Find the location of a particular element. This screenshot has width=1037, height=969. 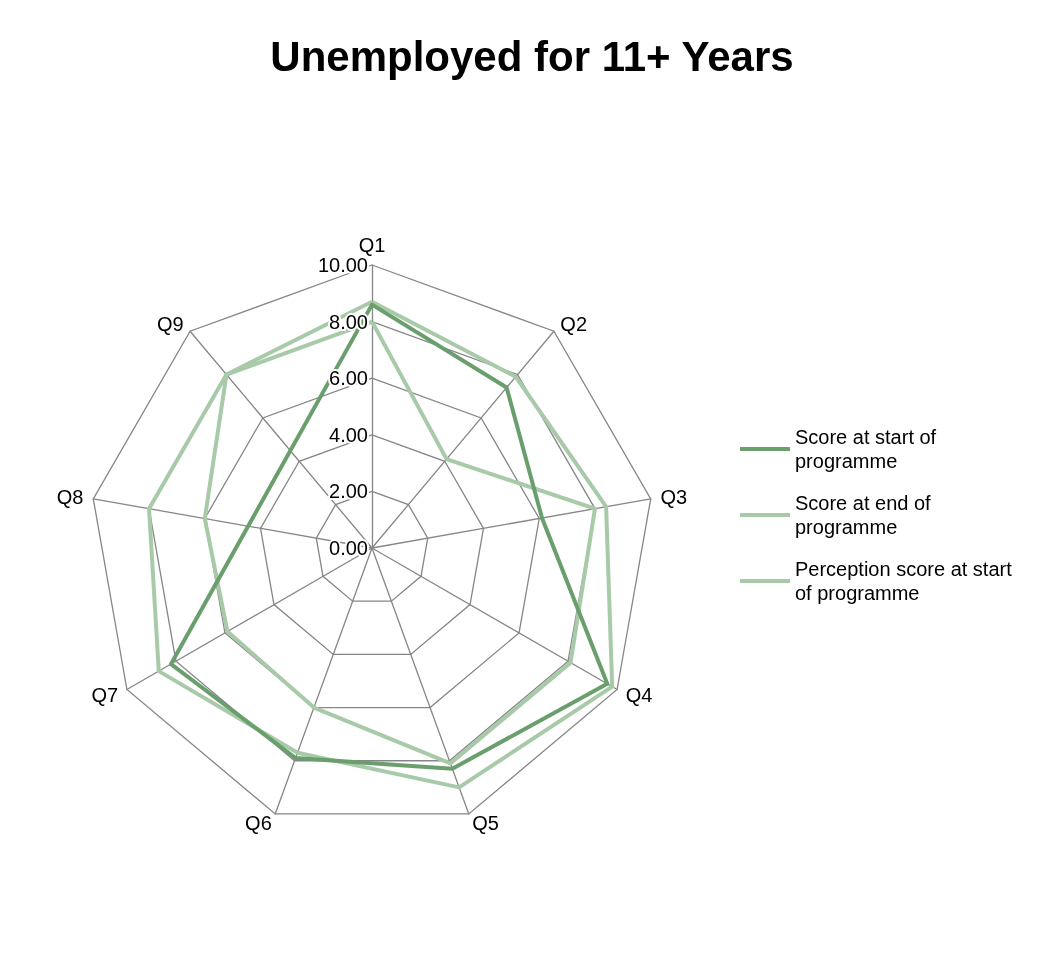

spoke-label: Q1 is located at coordinates (372, 245).